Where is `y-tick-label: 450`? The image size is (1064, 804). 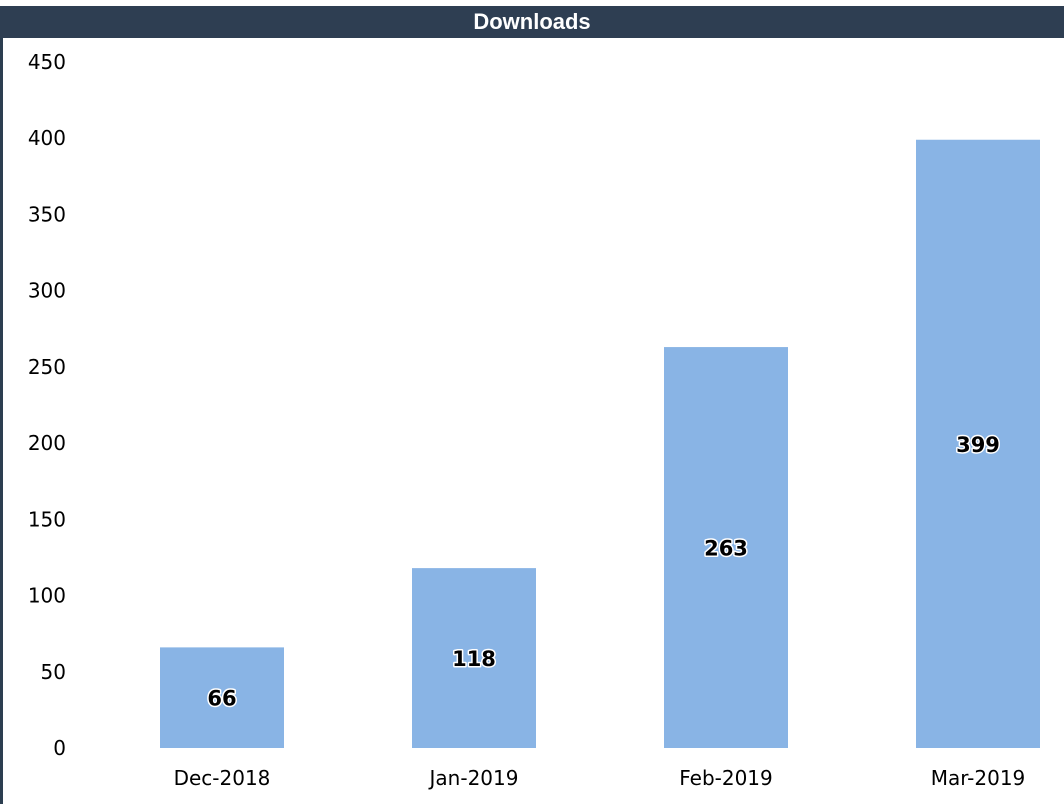 y-tick-label: 450 is located at coordinates (47, 62).